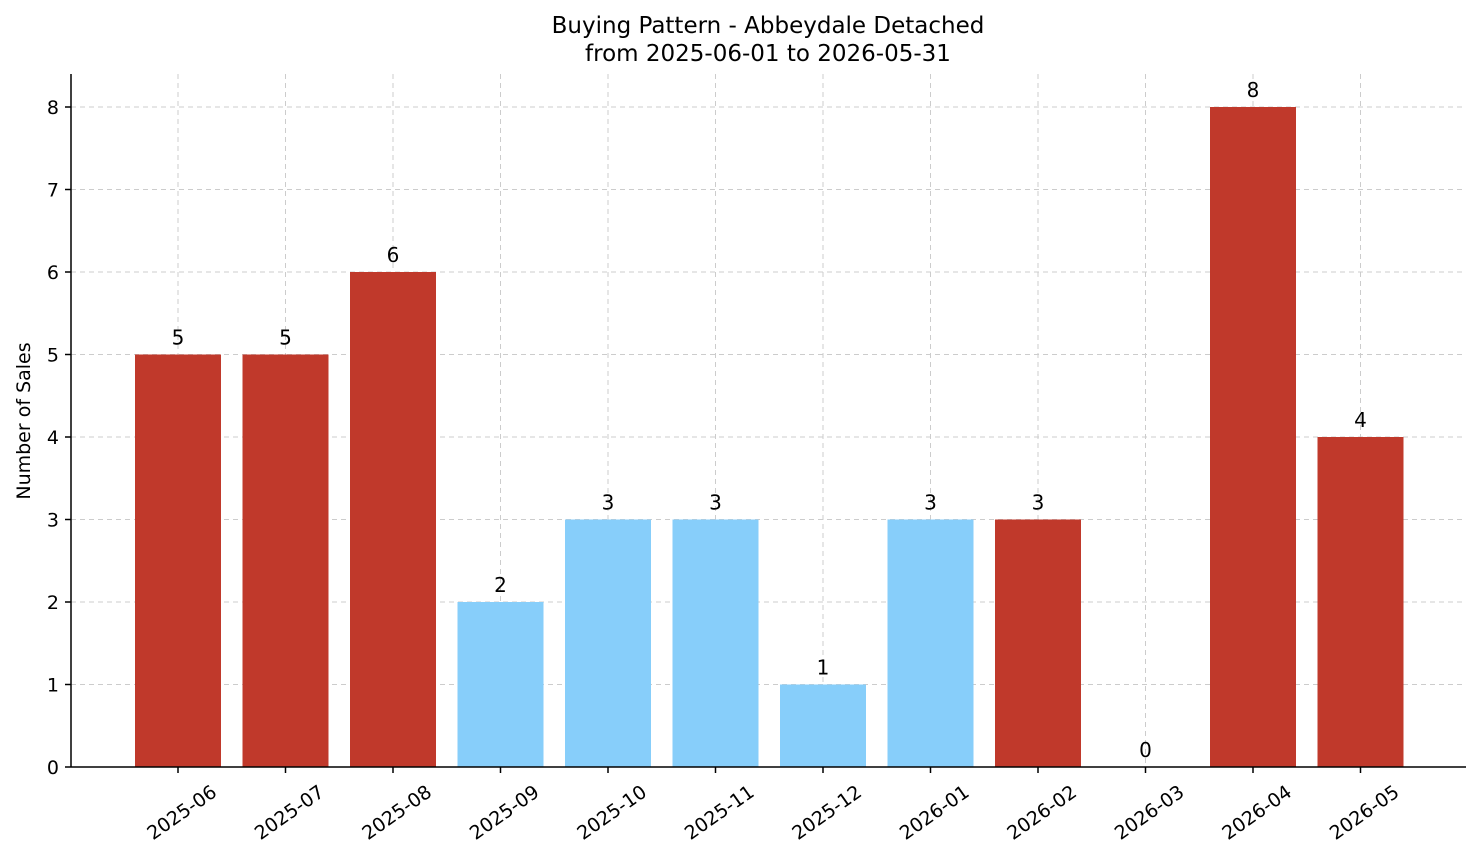 The height and width of the screenshot is (863, 1481). Describe the element at coordinates (53, 108) in the screenshot. I see `y-tick-label: 8` at that location.